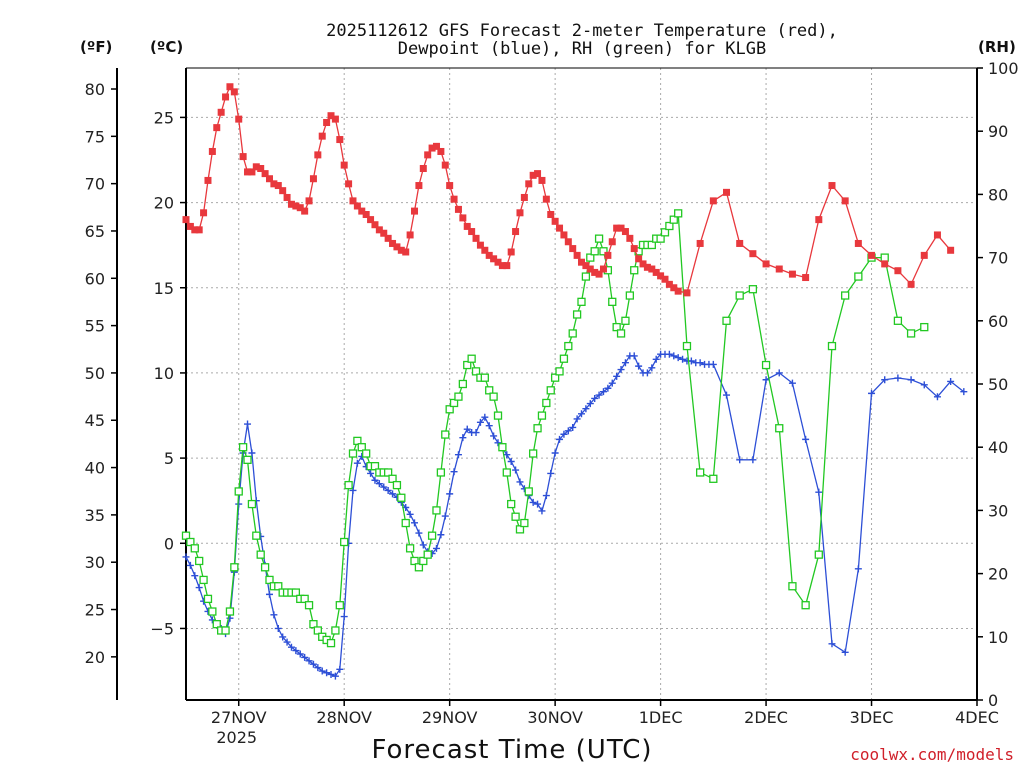  Describe the element at coordinates (95, 326) in the screenshot. I see `fahrenheit-tick-label: 55` at that location.